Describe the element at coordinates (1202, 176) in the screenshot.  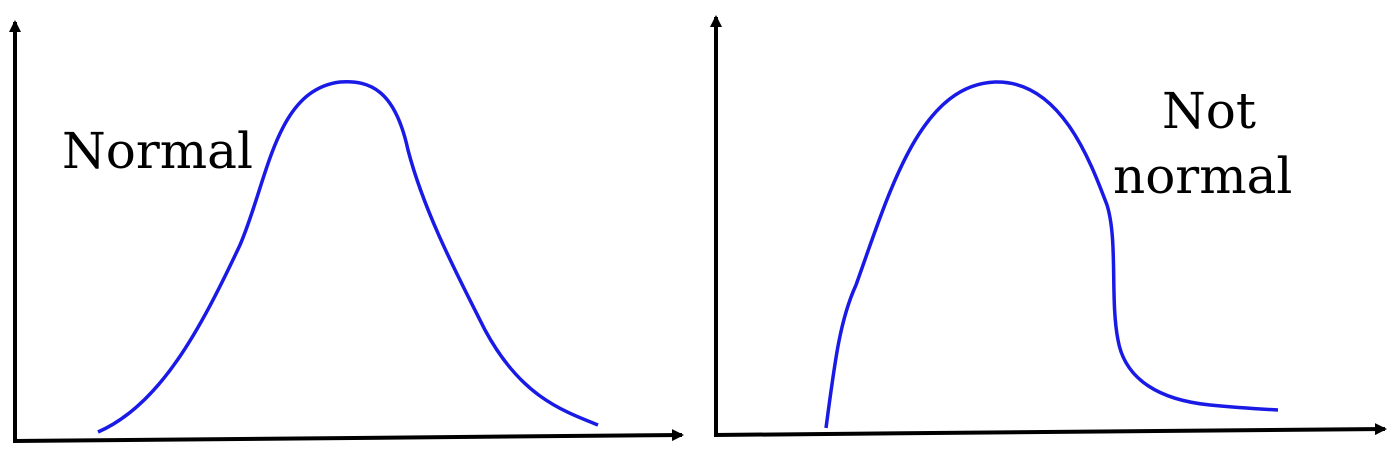
I see `not-normal-label-line-2: normal` at that location.